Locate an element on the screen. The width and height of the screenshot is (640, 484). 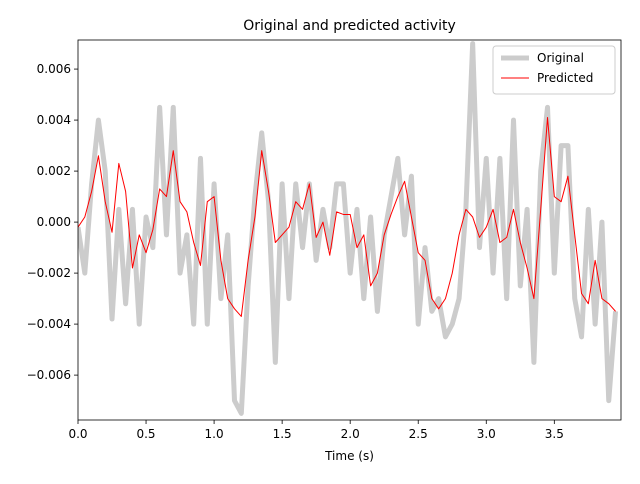
y-tick-label: 0.002 is located at coordinates (54, 171).